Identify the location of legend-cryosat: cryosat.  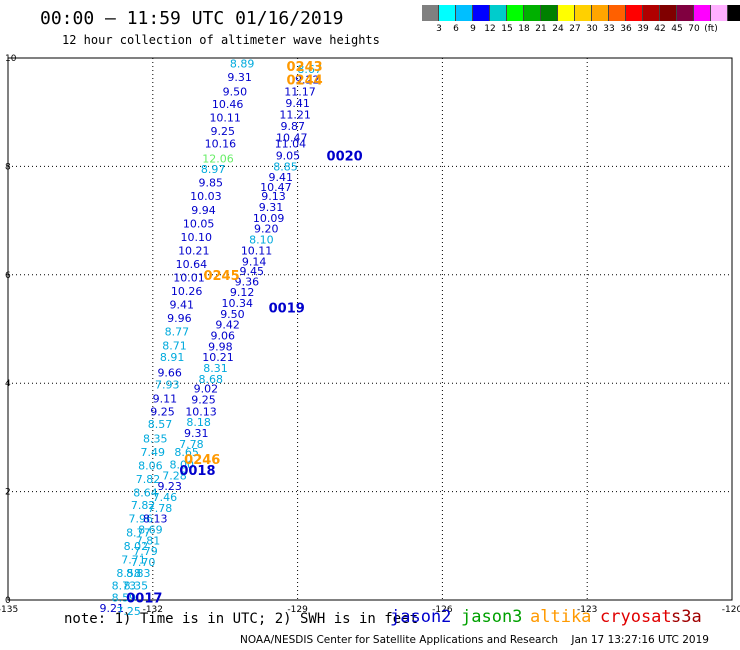
(636, 617).